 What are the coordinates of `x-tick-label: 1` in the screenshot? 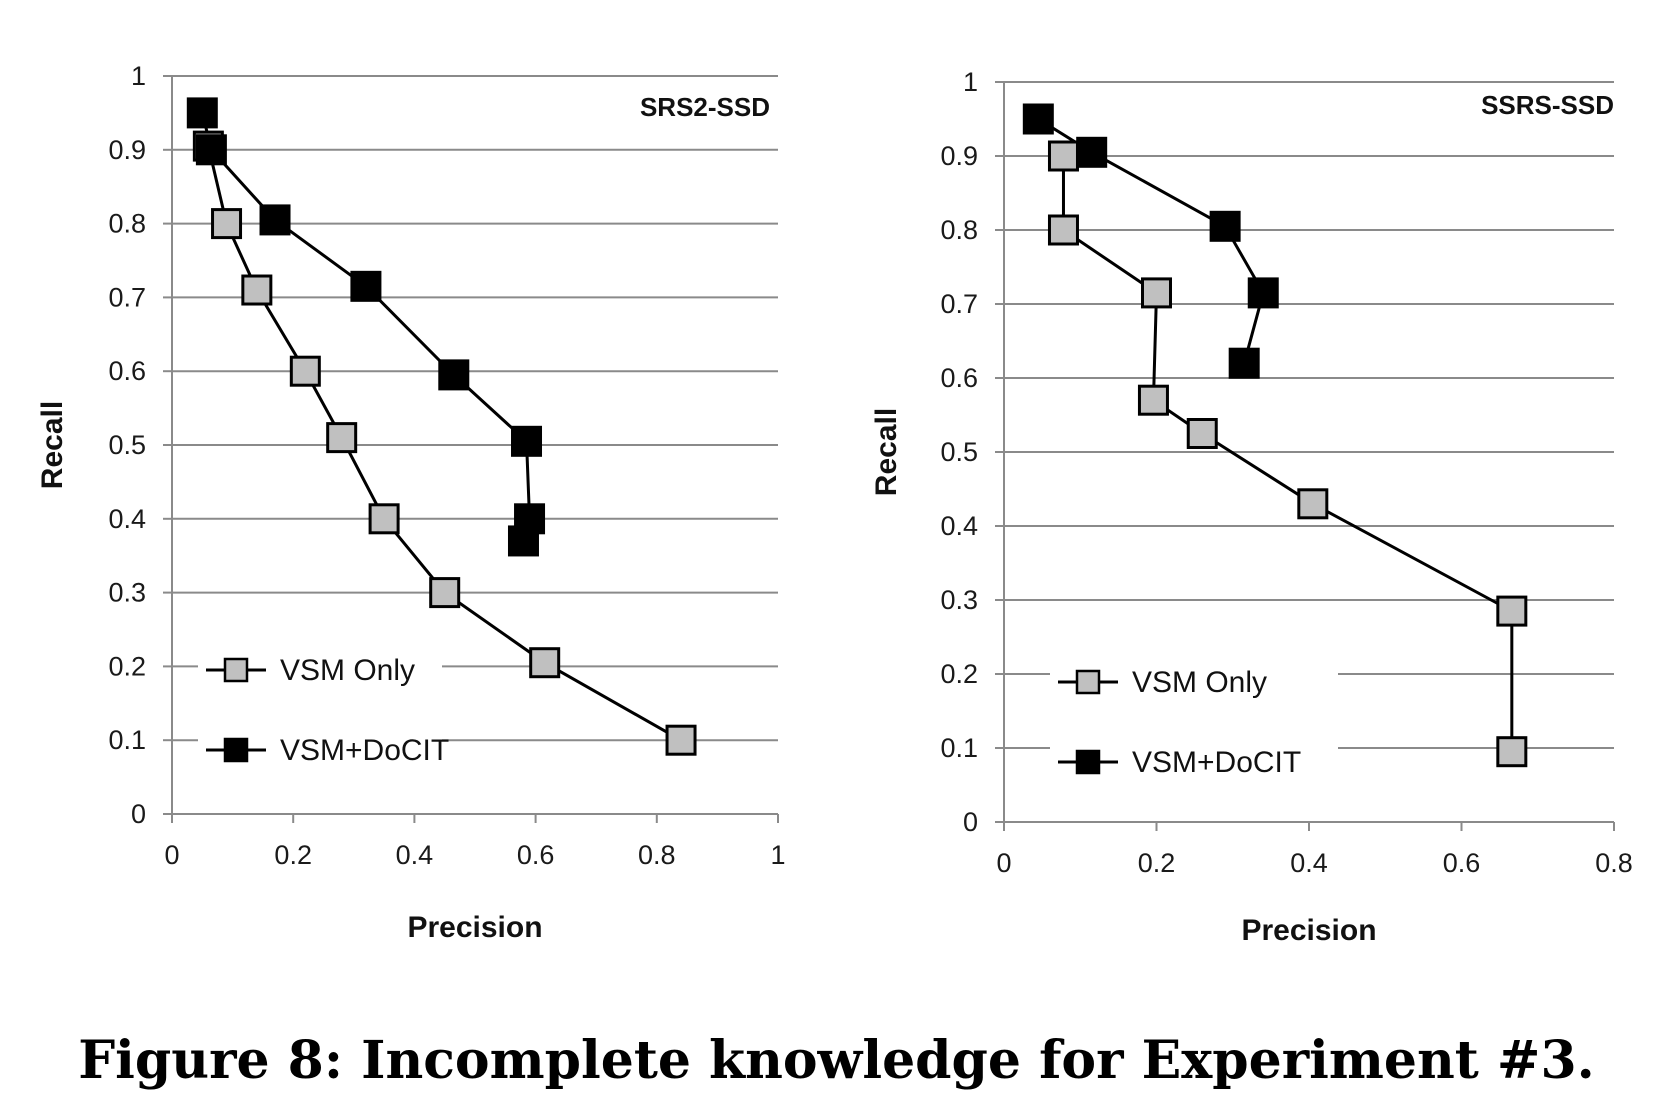 It's located at (777, 855).